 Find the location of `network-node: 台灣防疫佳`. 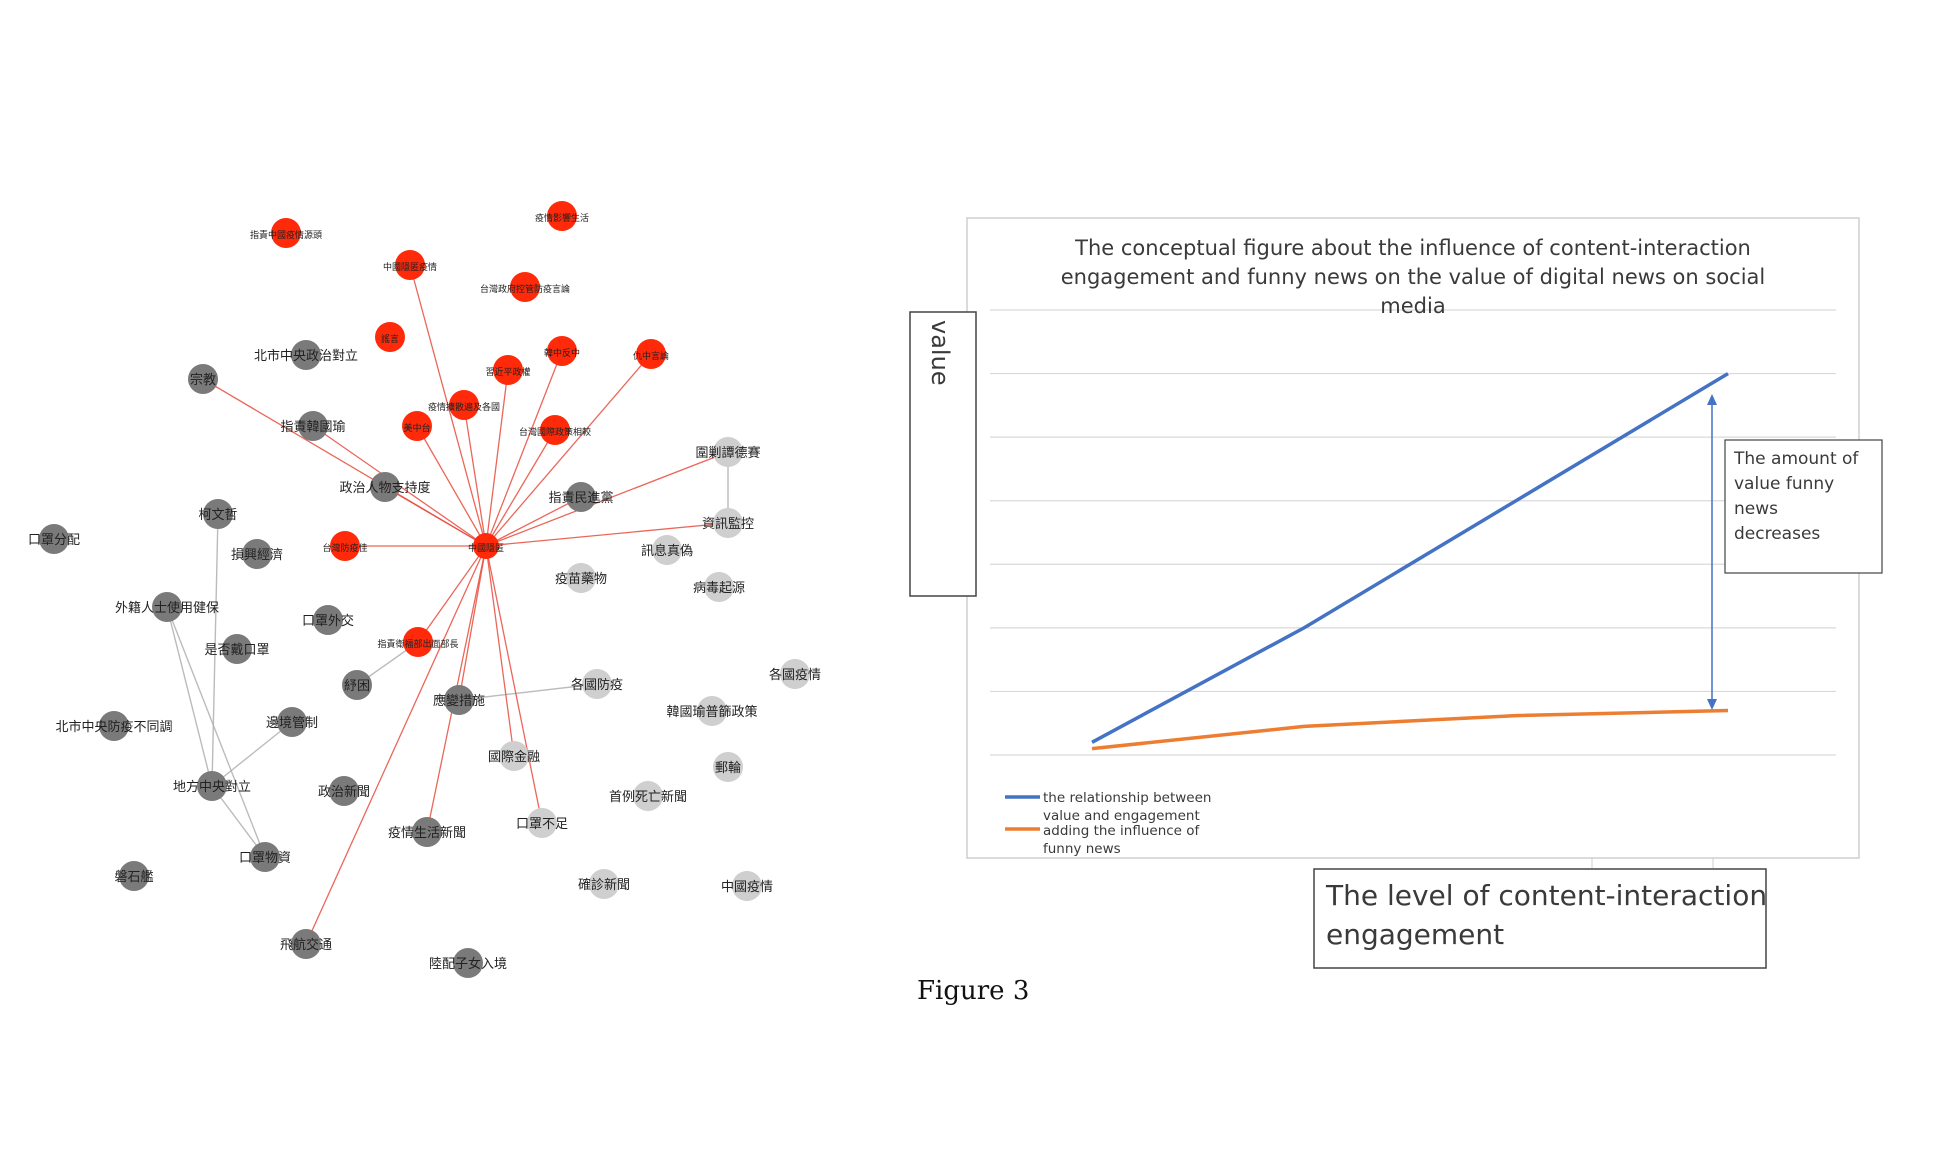

network-node: 台灣防疫佳 is located at coordinates (345, 546).